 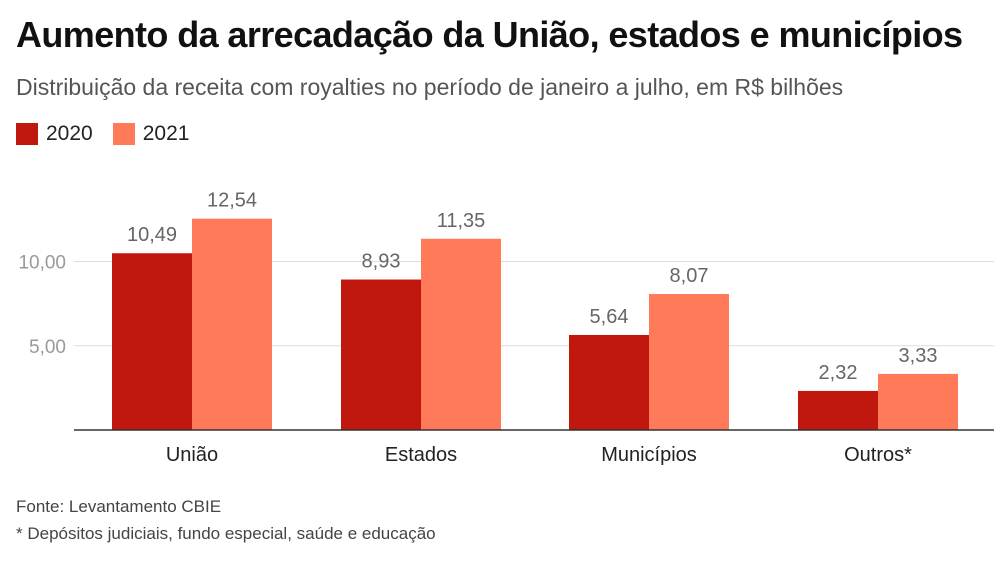 What do you see at coordinates (152, 235) in the screenshot?
I see `data-label-2020-0: 10,49` at bounding box center [152, 235].